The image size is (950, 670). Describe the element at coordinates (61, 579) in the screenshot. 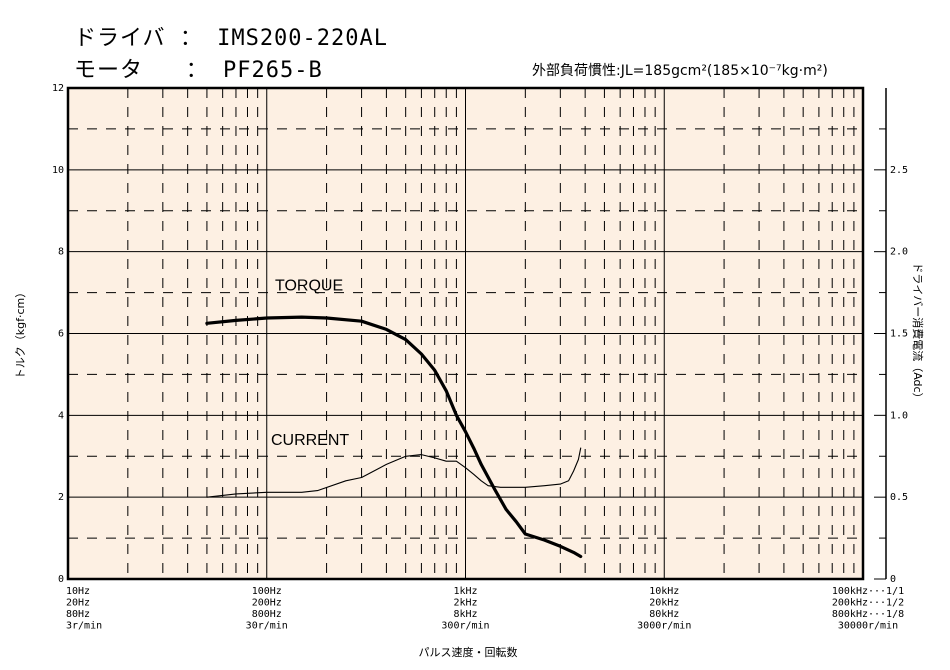

I see `left-tick-label: 0` at that location.